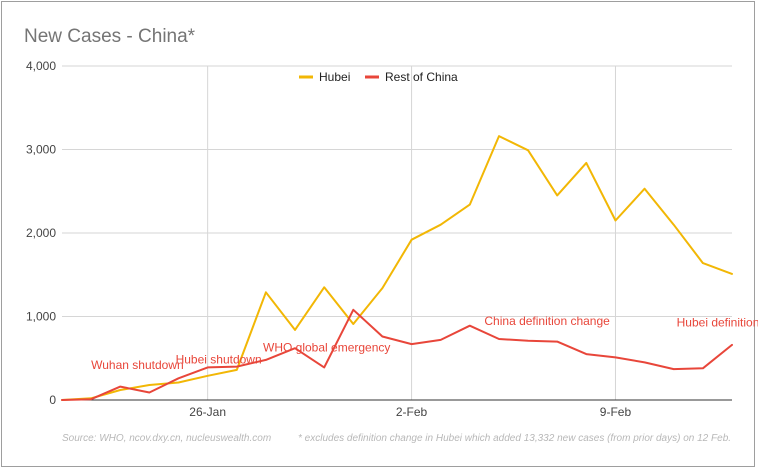 This screenshot has width=758, height=470. I want to click on x-tick-label: 26-Jan, so click(207, 412).